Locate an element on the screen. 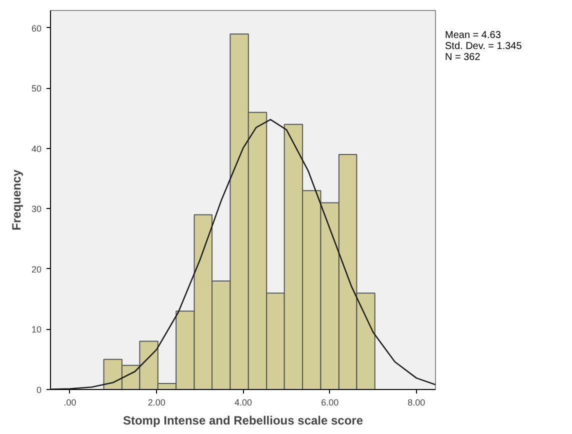 This screenshot has width=572, height=434. text: N = 362 is located at coordinates (462, 57).